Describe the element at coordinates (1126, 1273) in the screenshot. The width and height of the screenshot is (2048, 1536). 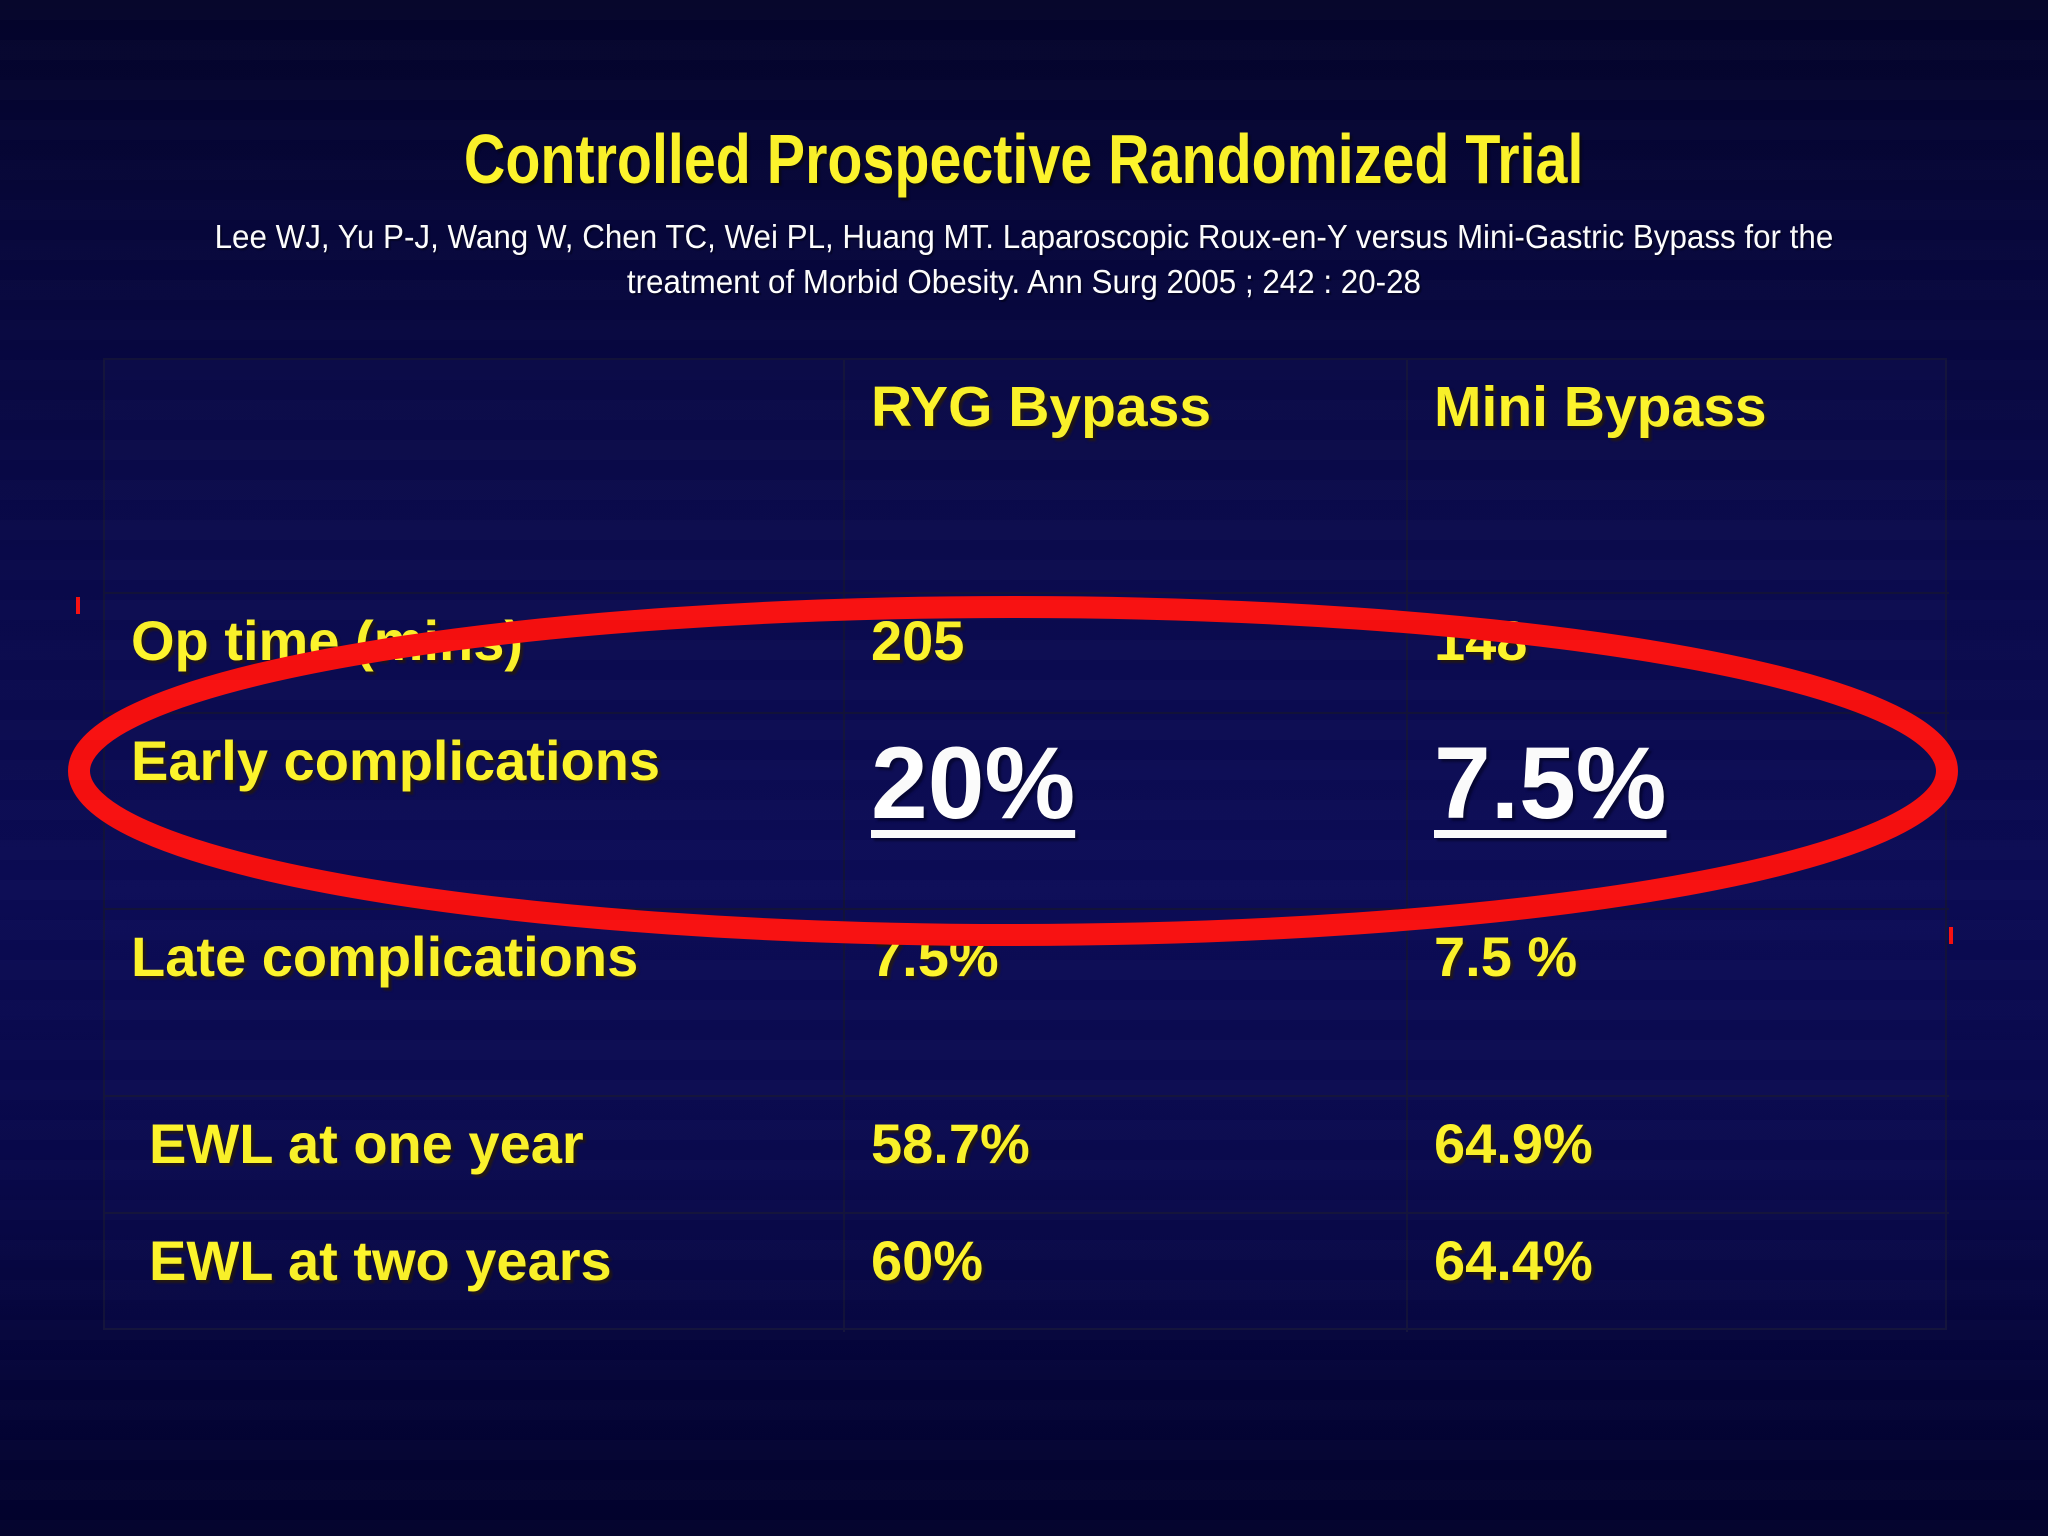
I see `ewl-two-years-ryg-value: 60%` at that location.